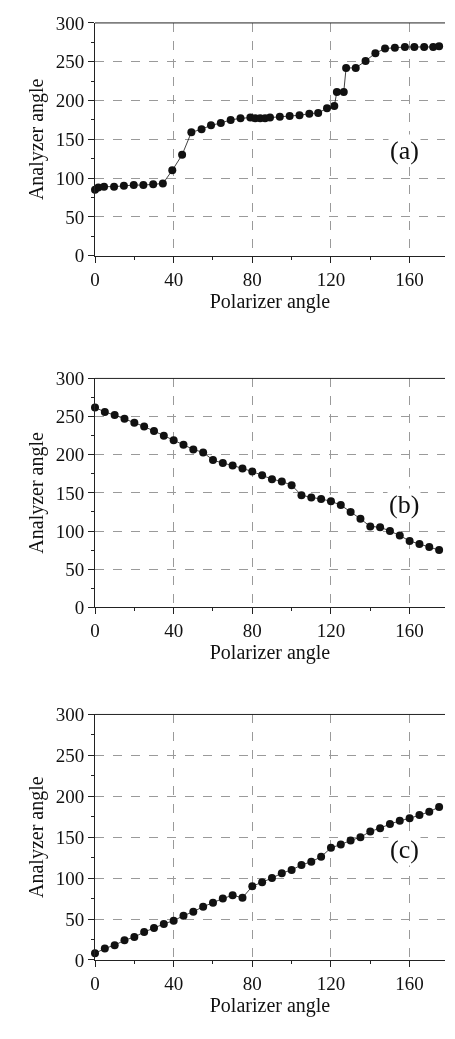 The width and height of the screenshot is (455, 1039). Describe the element at coordinates (404, 849) in the screenshot. I see `annotation: (c)` at that location.